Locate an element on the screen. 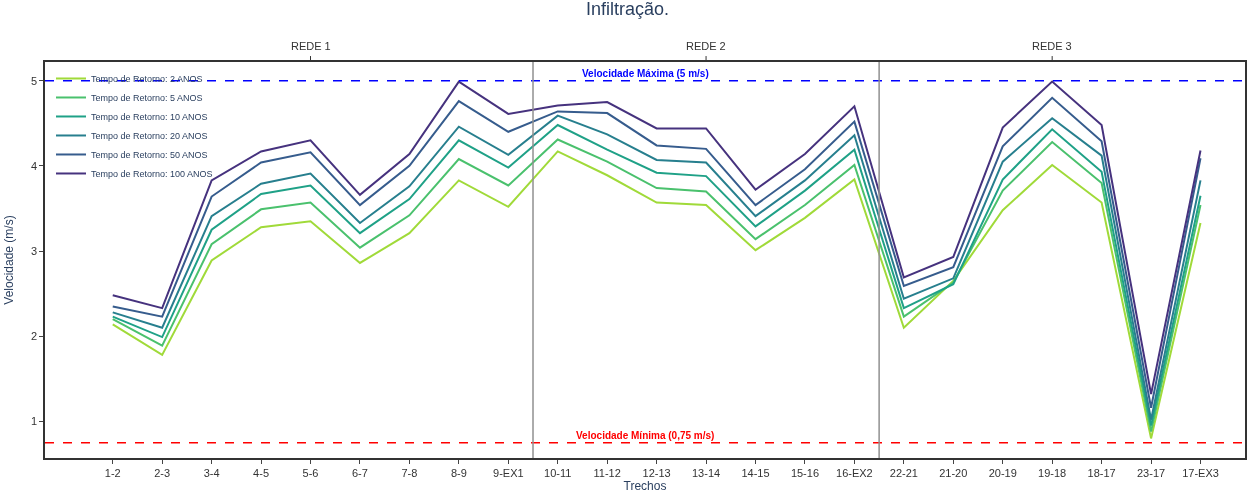  legend-label: Tempo de Retorno: 10 ANOS is located at coordinates (149, 116).